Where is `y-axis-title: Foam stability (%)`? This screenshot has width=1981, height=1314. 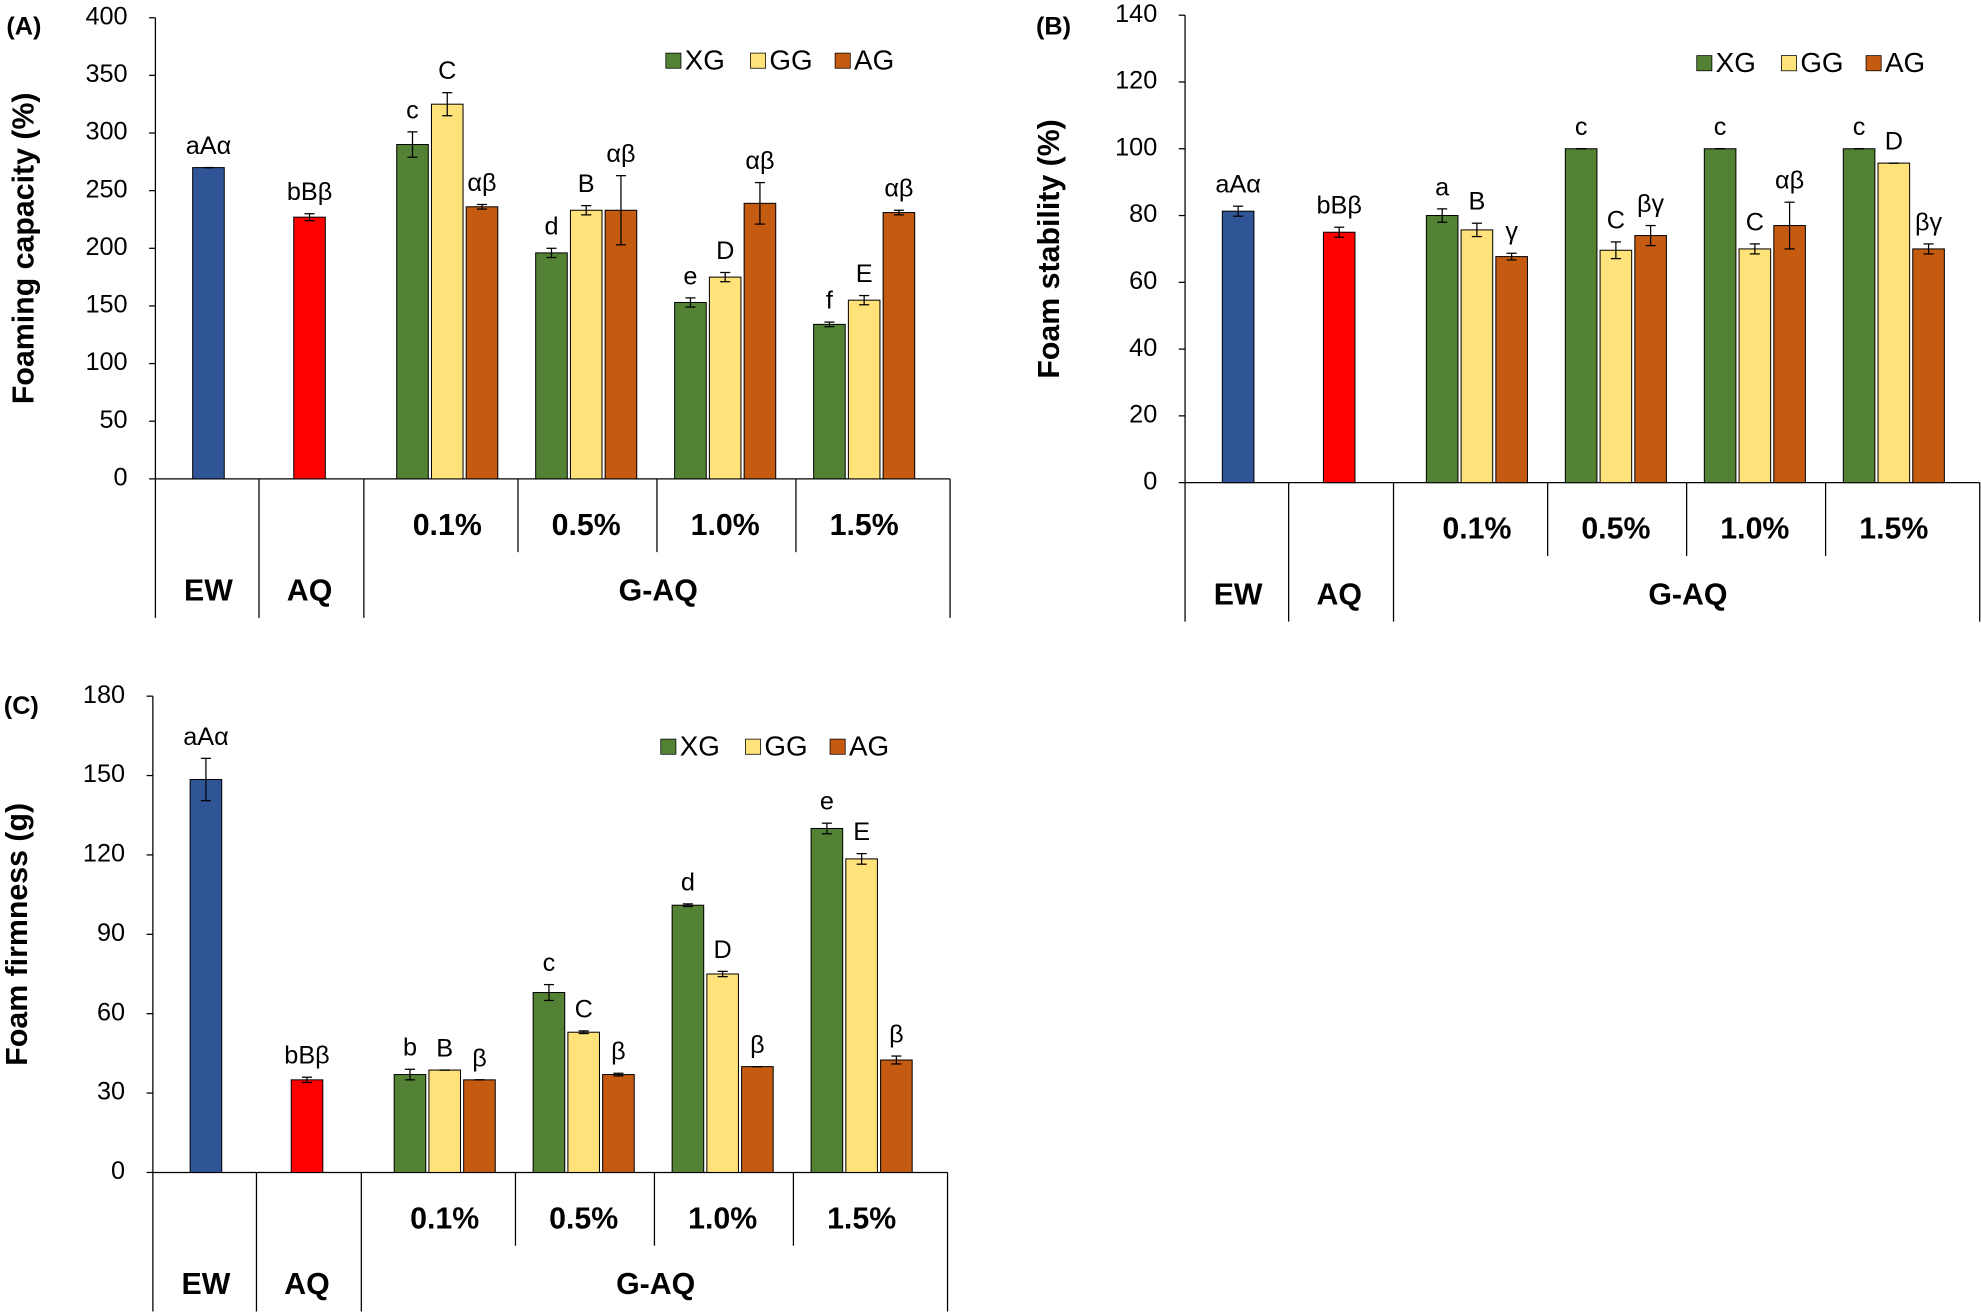 y-axis-title: Foam stability (%) is located at coordinates (1049, 248).